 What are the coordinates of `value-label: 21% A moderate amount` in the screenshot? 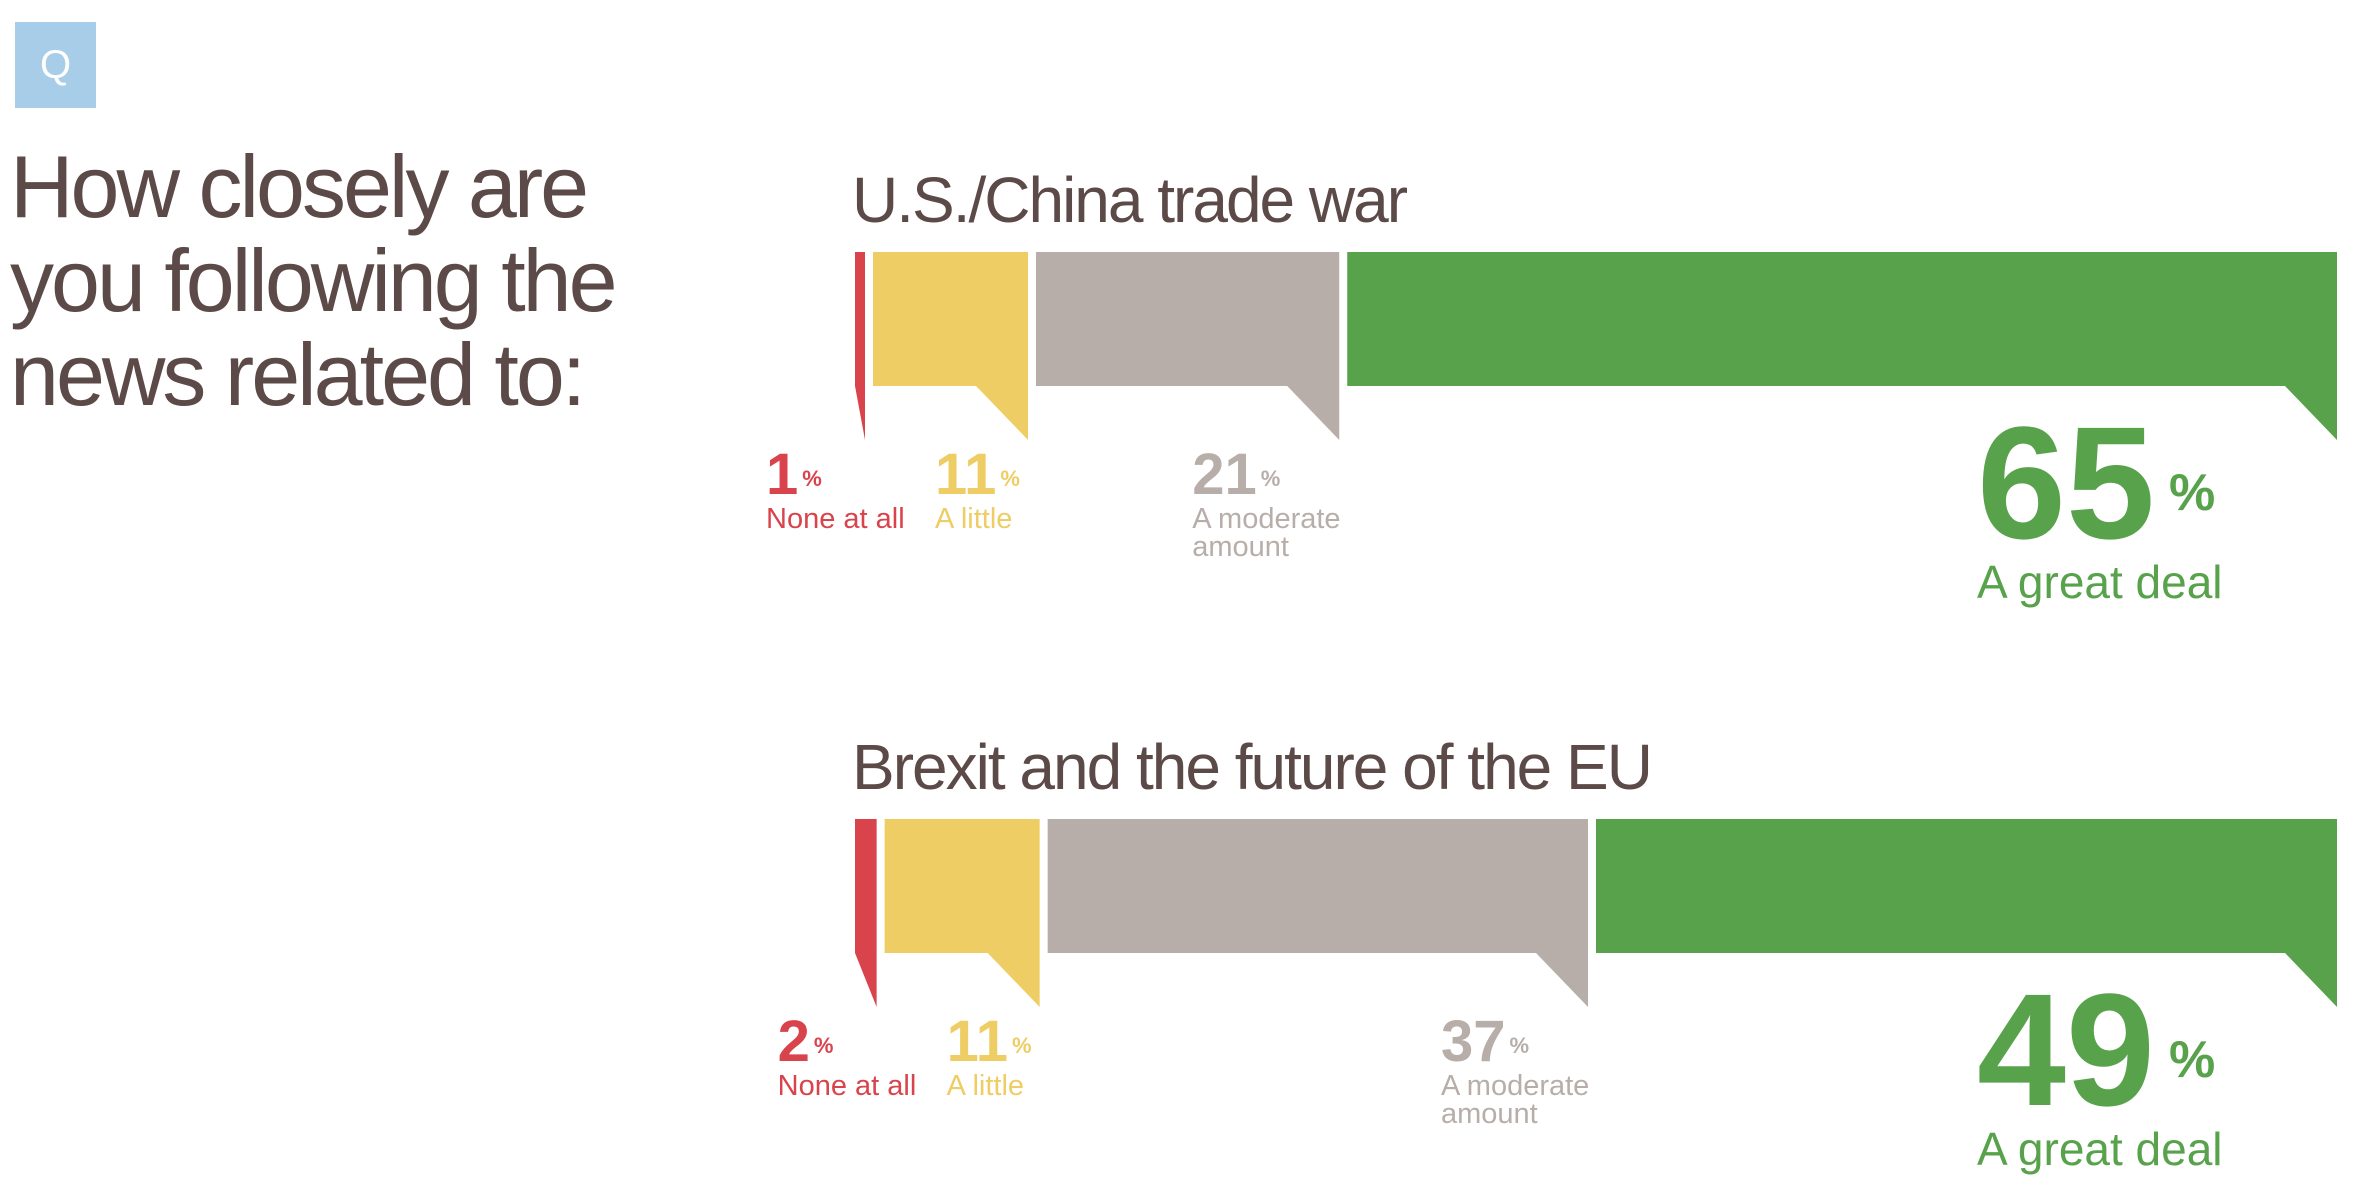 It's located at (1267, 504).